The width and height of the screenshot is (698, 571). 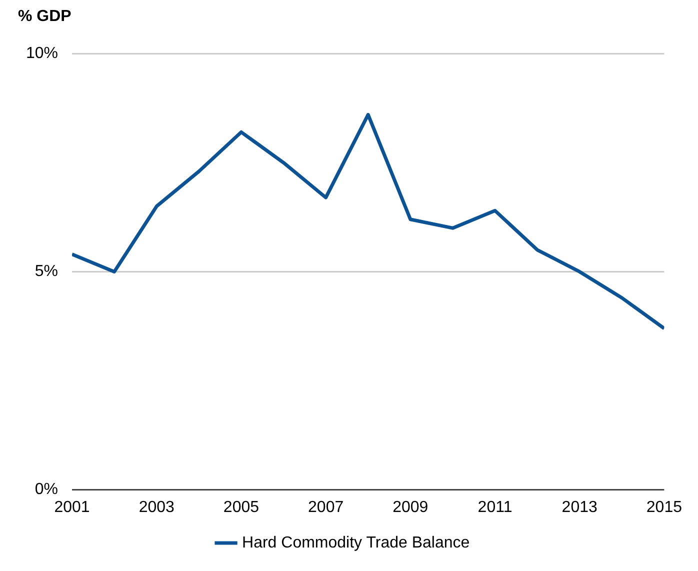 What do you see at coordinates (495, 507) in the screenshot?
I see `x-tick-label: 2011` at bounding box center [495, 507].